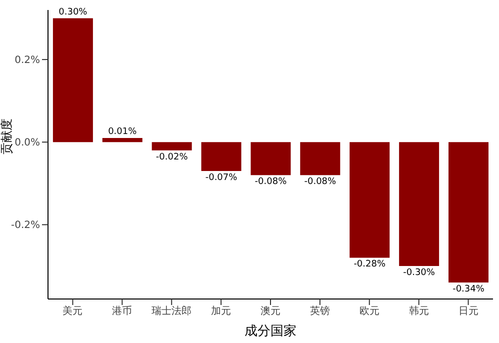 The height and width of the screenshot is (343, 499). What do you see at coordinates (7, 136) in the screenshot?
I see `y-axis-title: 贡献度` at bounding box center [7, 136].